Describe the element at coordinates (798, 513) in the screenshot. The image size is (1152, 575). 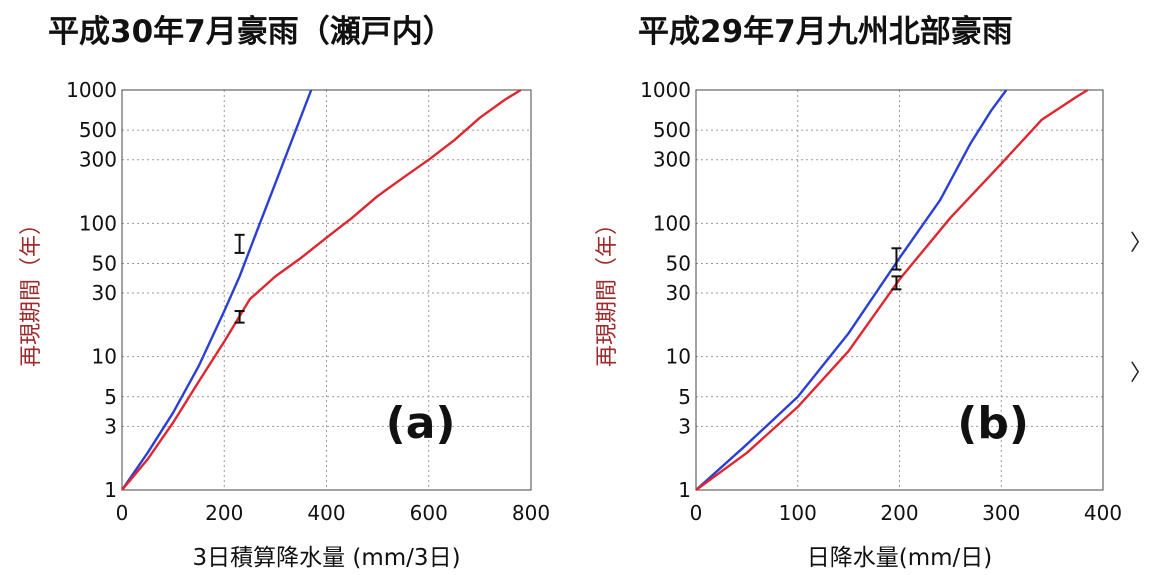
I see `x-tick-label: 100` at that location.